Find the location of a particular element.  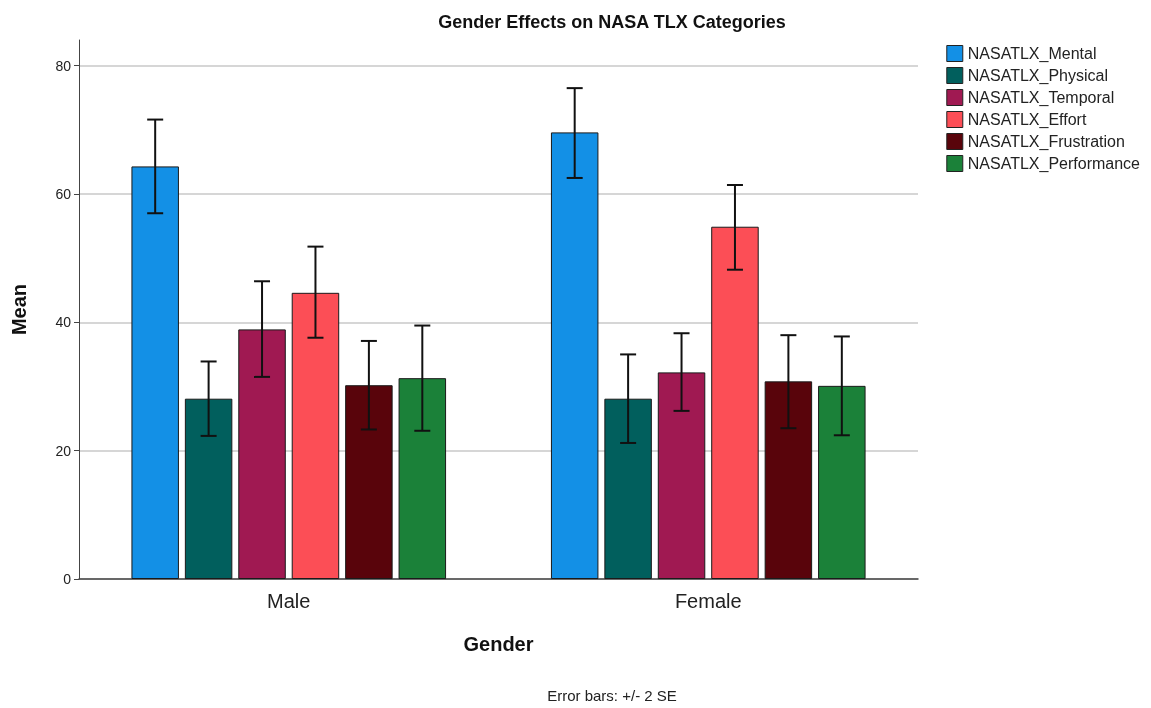

text: Error bars: +/- 2 SE is located at coordinates (612, 695).